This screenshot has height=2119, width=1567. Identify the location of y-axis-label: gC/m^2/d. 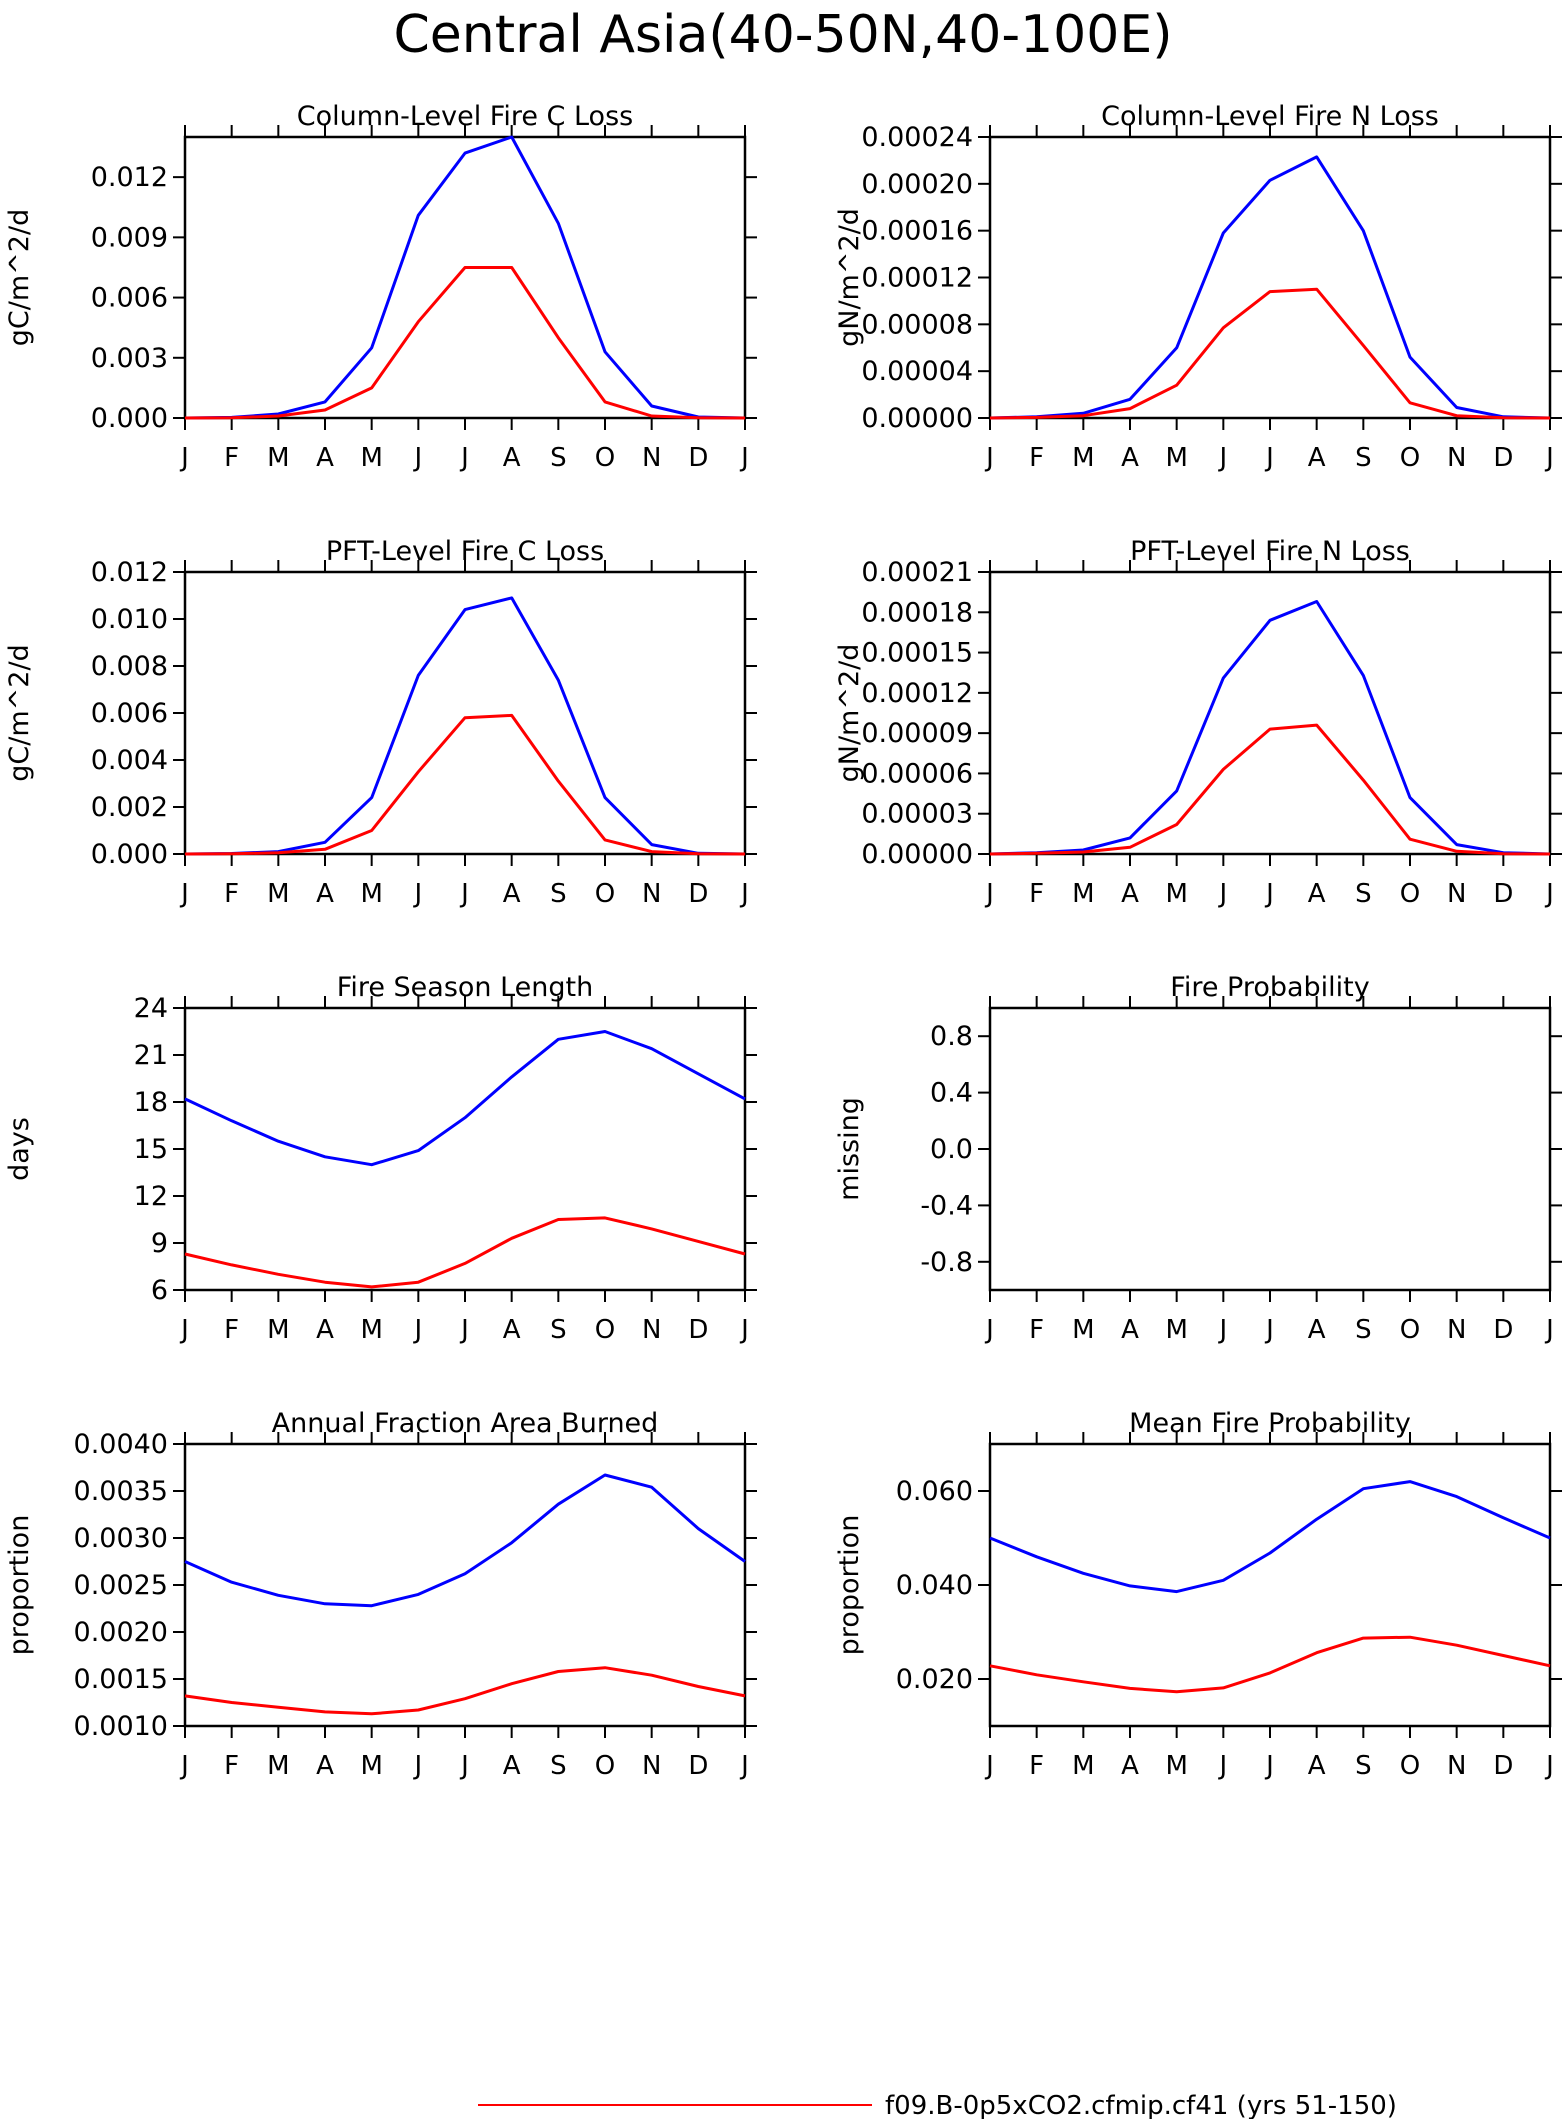
(19, 277).